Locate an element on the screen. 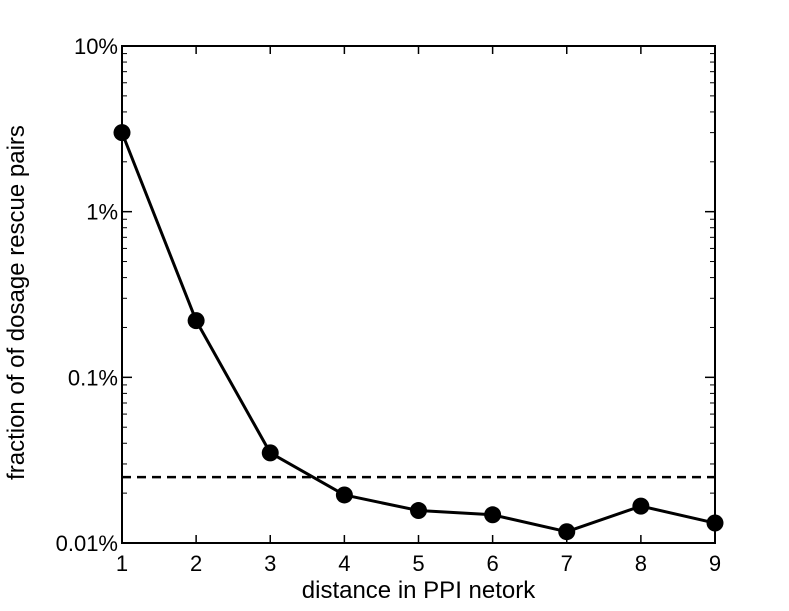 Image resolution: width=789 pixels, height=611 pixels. x-tick-label: 1 is located at coordinates (122, 563).